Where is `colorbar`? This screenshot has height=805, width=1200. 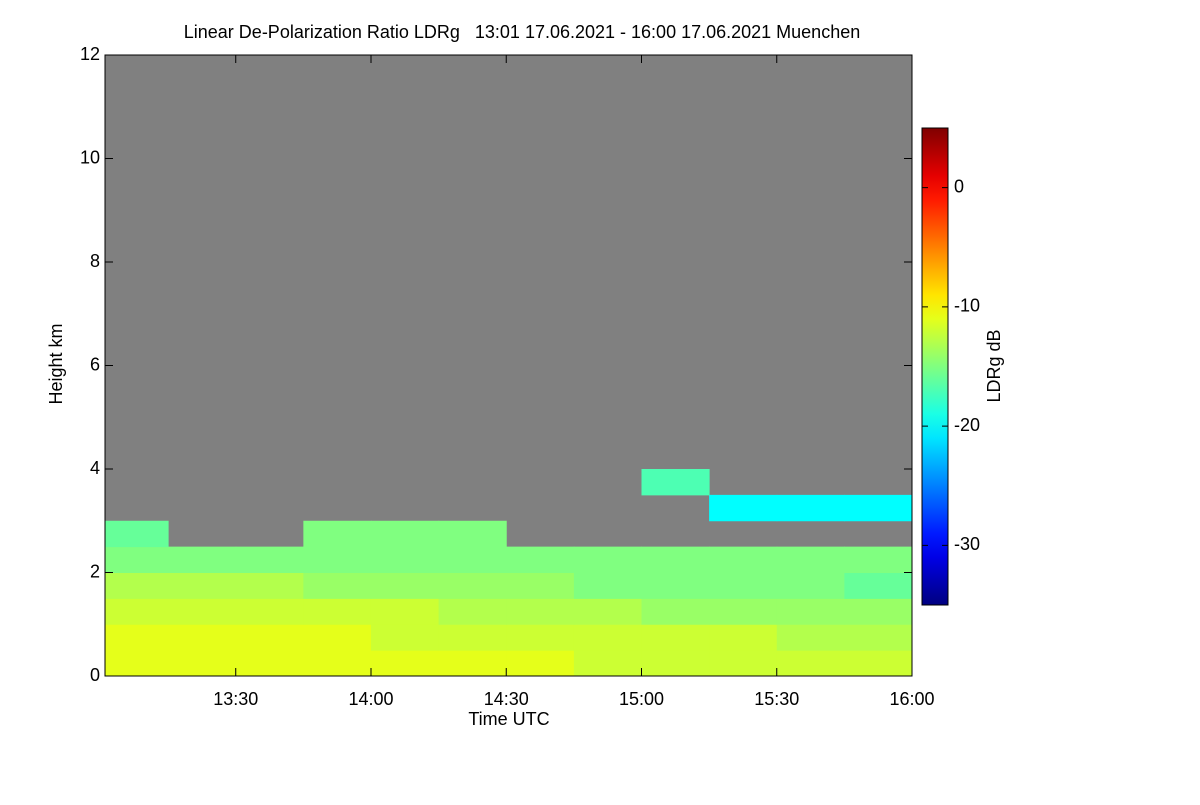 colorbar is located at coordinates (935, 366).